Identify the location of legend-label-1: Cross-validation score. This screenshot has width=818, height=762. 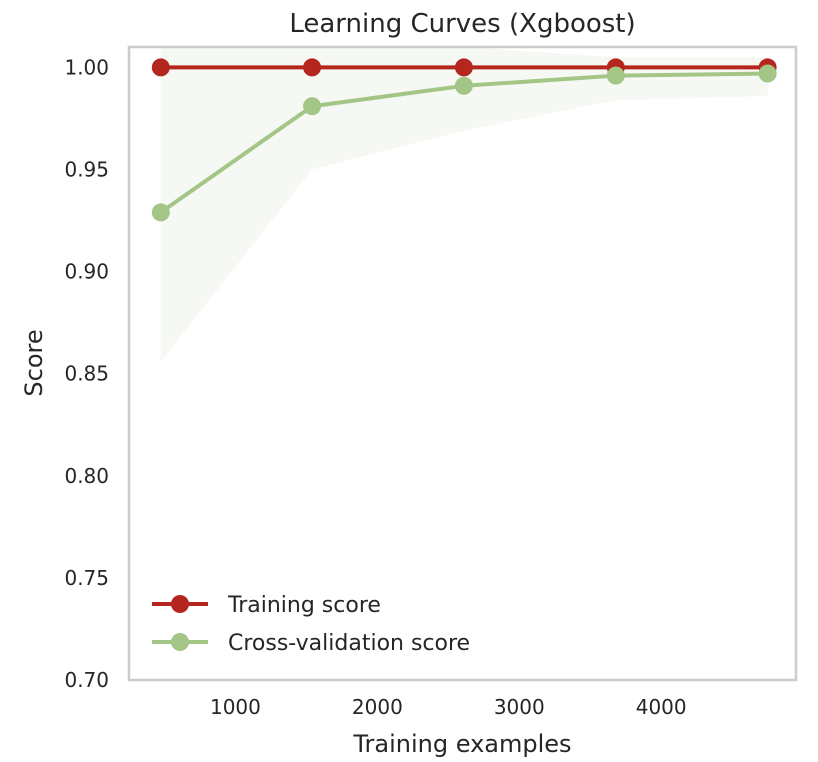
(349, 643).